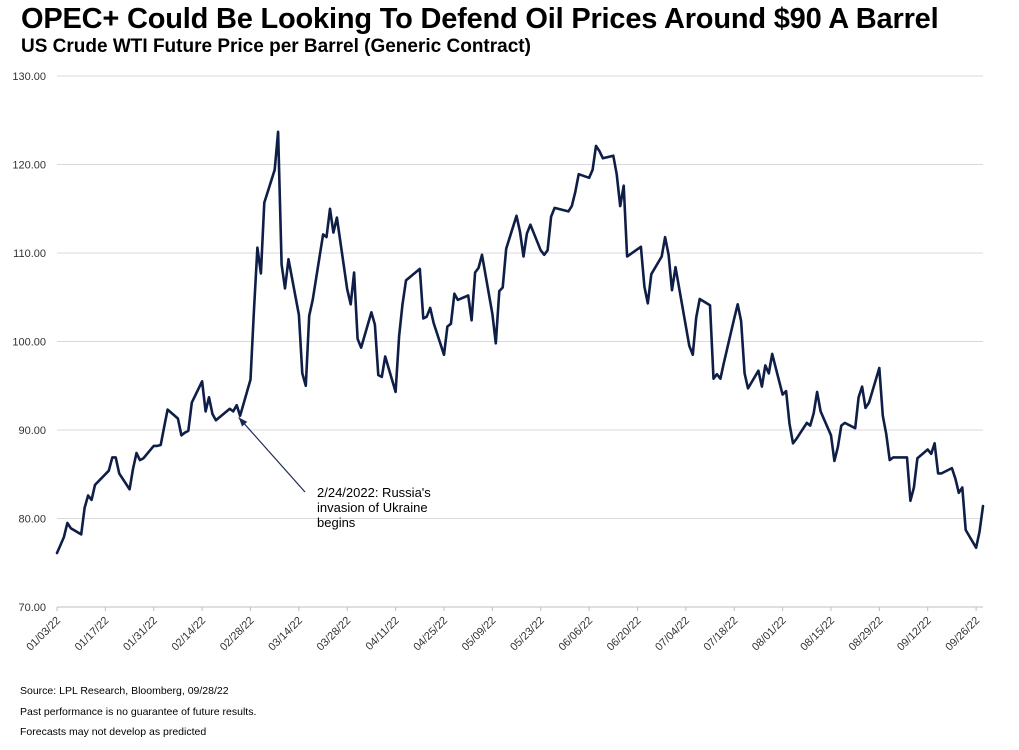 Image resolution: width=1019 pixels, height=750 pixels. Describe the element at coordinates (334, 634) in the screenshot. I see `x-tick-label: 03/28/22` at that location.